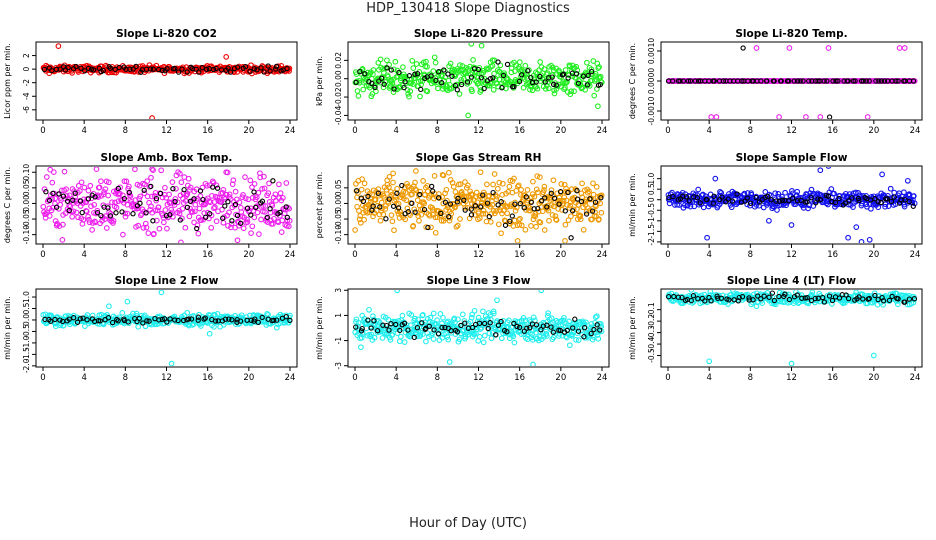 The height and width of the screenshot is (540, 936). I want to click on y-tick-label: 0.05, so click(338, 187).